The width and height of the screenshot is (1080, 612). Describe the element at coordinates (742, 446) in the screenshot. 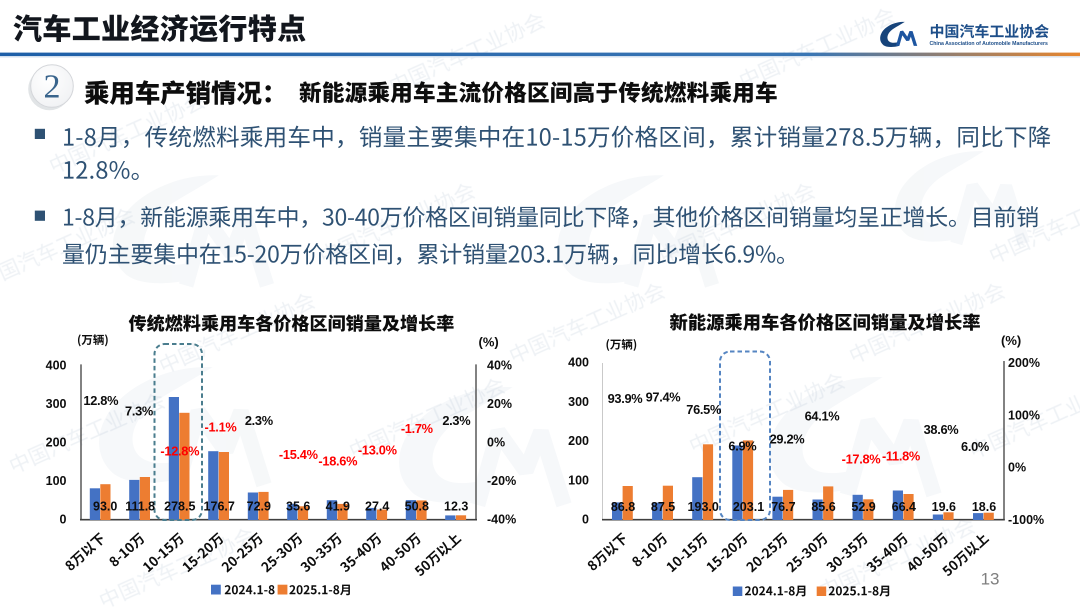

I see `svg-text: 6.9%` at that location.